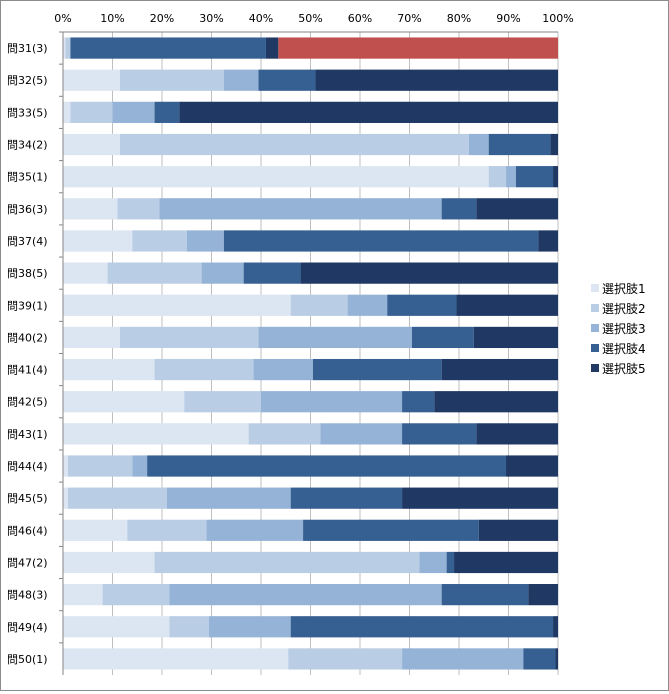 The image size is (669, 694). What do you see at coordinates (62, 18) in the screenshot?
I see `x-tick-label: 0%` at bounding box center [62, 18].